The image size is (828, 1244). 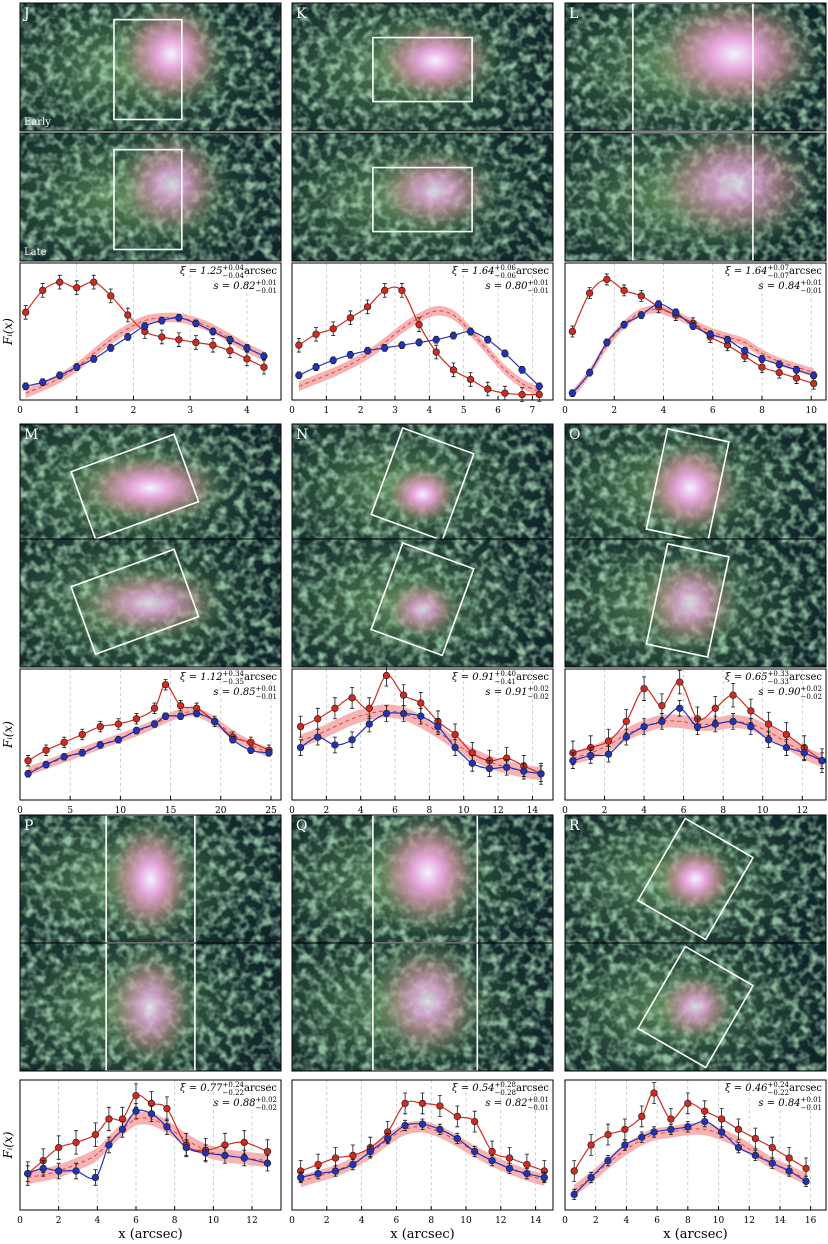 I want to click on model-line, so click(x=697, y=741).